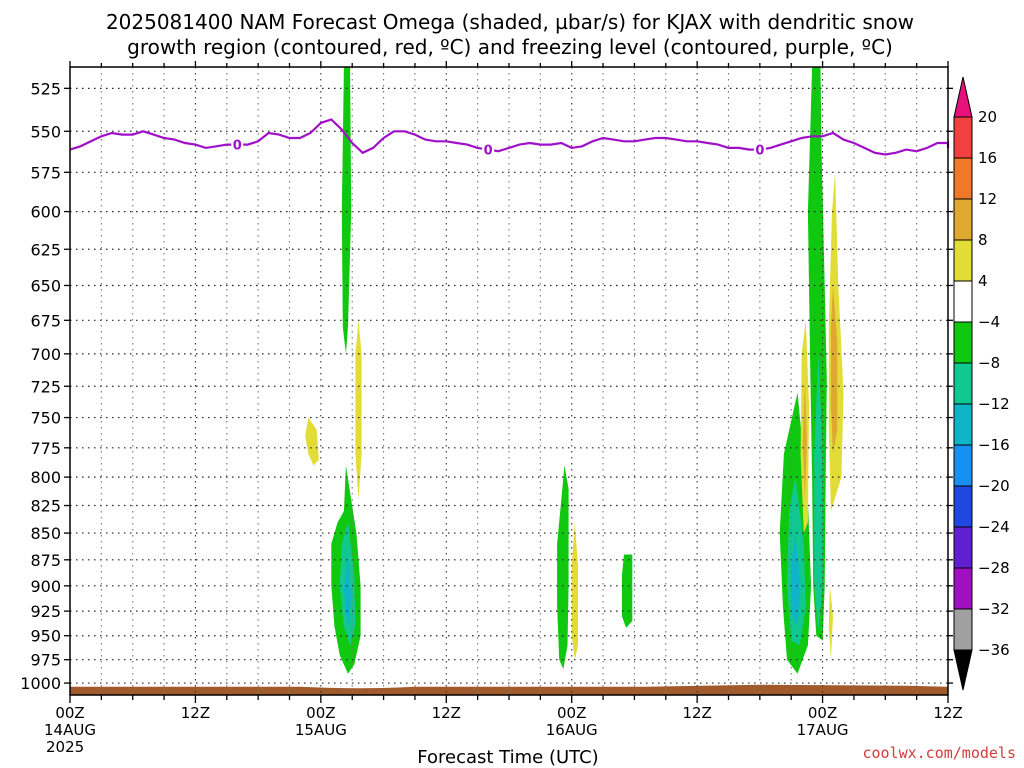  Describe the element at coordinates (45, 172) in the screenshot. I see `y-tick-label-2: 575` at that location.